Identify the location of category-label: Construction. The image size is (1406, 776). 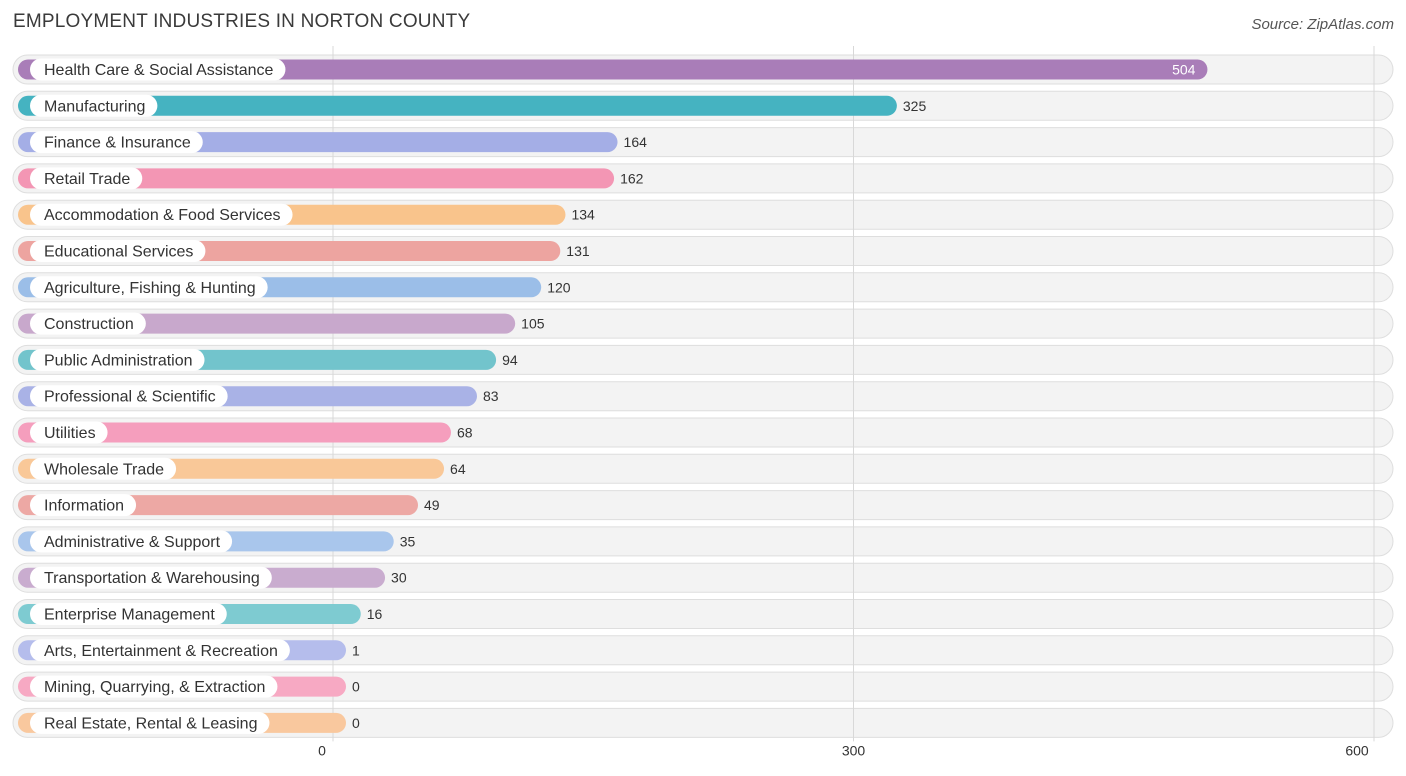
(89, 324).